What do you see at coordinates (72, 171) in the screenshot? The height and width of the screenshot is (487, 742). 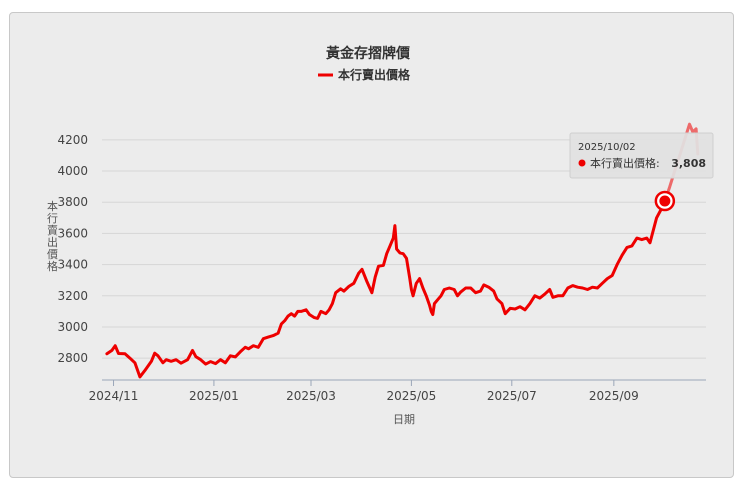 I see `y-tick-label: 4000` at bounding box center [72, 171].